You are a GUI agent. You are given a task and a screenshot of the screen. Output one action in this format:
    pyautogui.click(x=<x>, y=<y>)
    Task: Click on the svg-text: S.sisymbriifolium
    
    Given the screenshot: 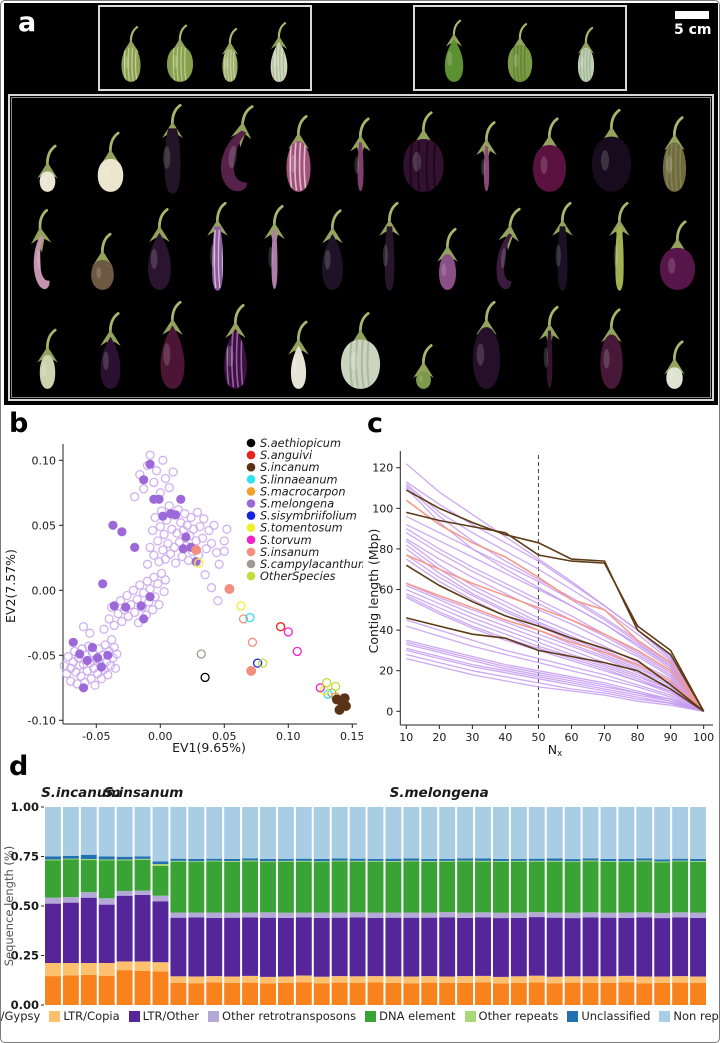 What is the action you would take?
    pyautogui.click(x=308, y=516)
    